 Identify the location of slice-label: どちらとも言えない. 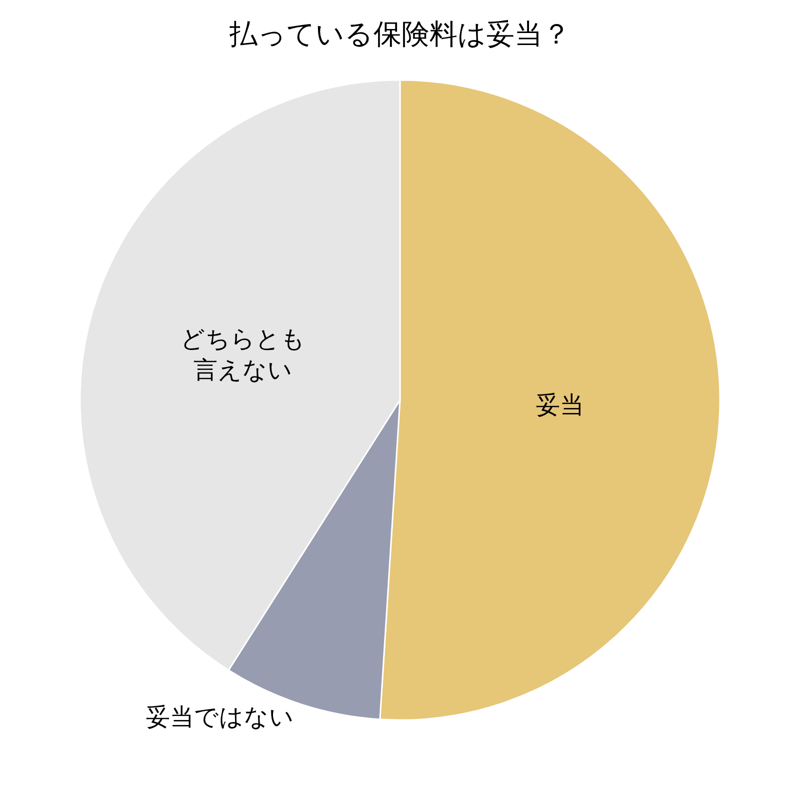
(243, 354).